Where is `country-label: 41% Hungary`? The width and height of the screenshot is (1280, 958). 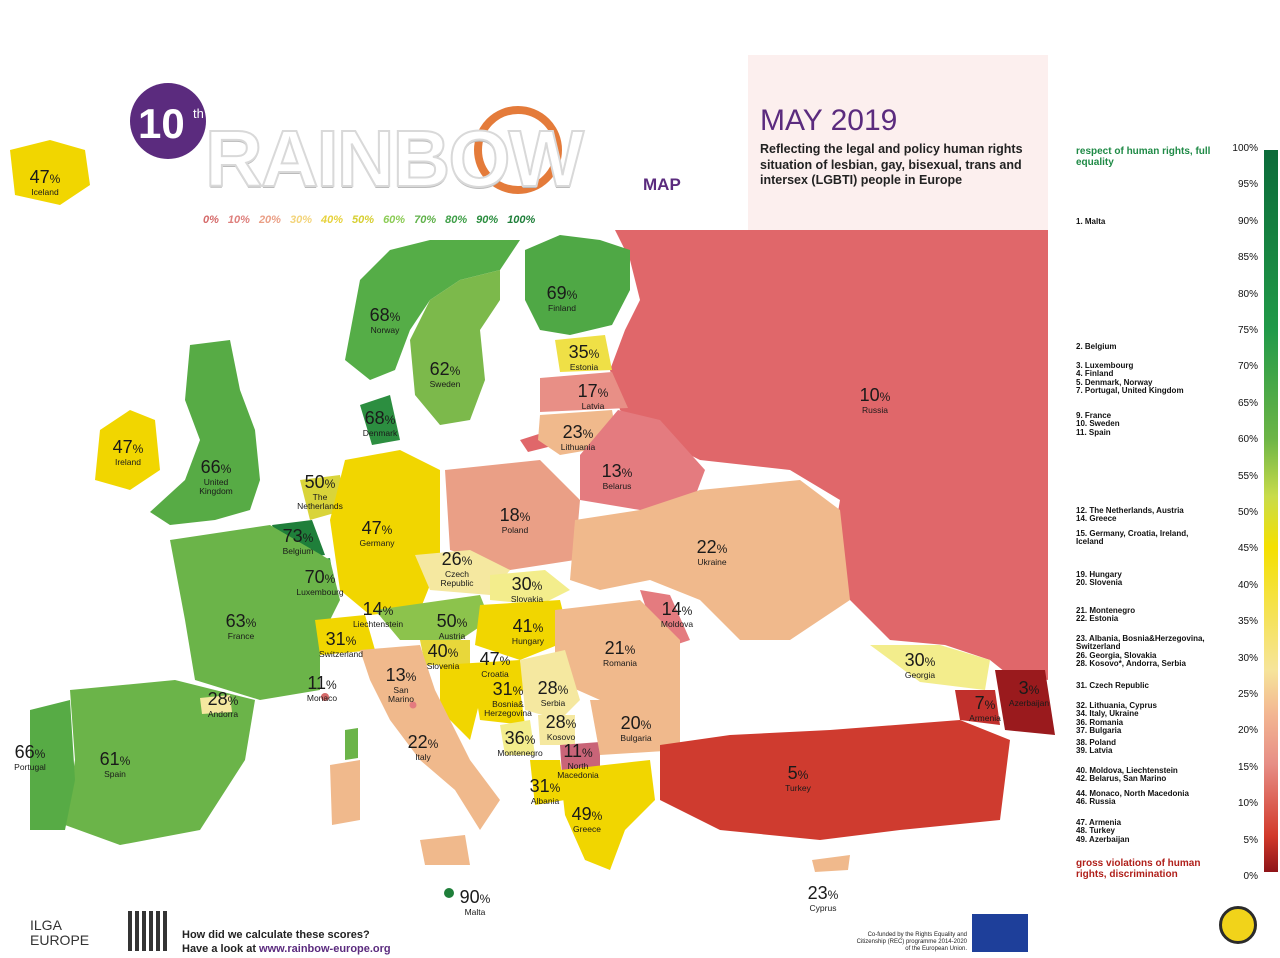 country-label: 41% Hungary is located at coordinates (528, 631).